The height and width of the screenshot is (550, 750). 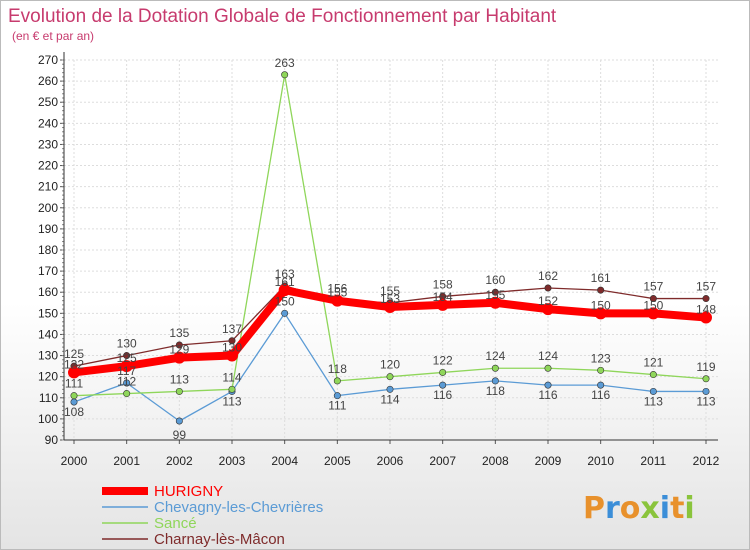 I want to click on data-label: 122, so click(x=443, y=360).